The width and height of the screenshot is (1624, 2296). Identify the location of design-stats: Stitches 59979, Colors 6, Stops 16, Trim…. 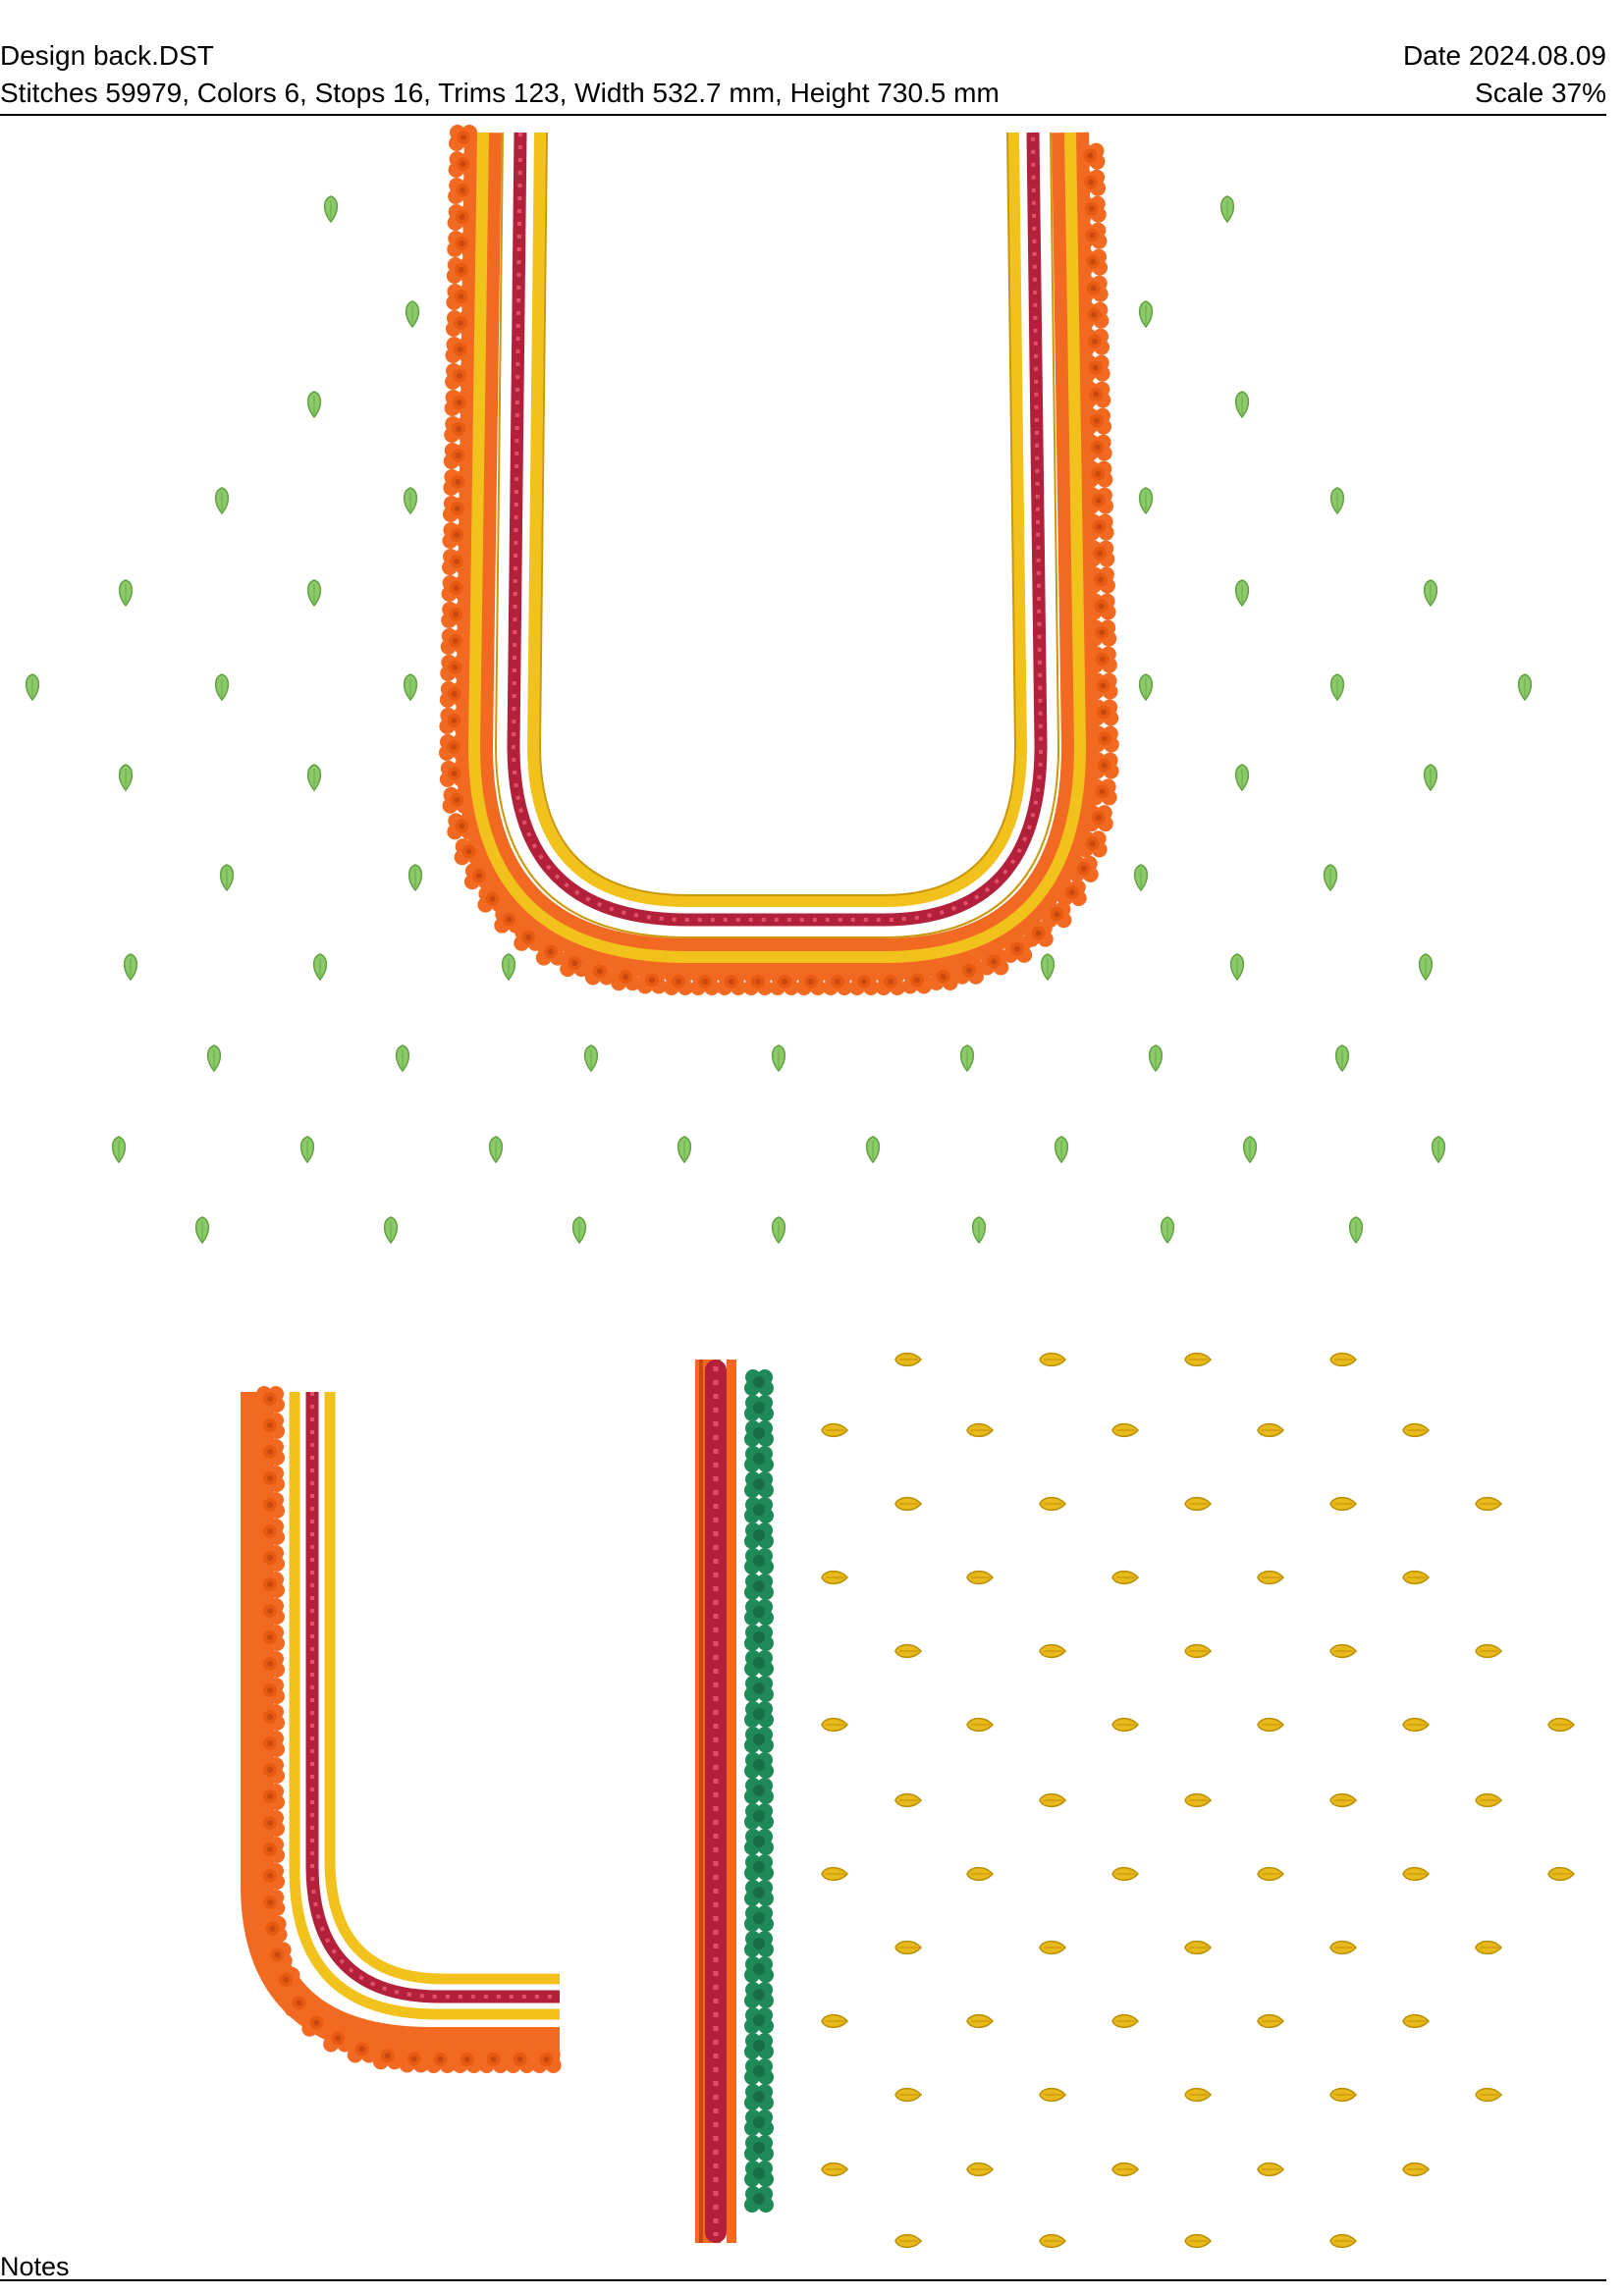
(500, 93).